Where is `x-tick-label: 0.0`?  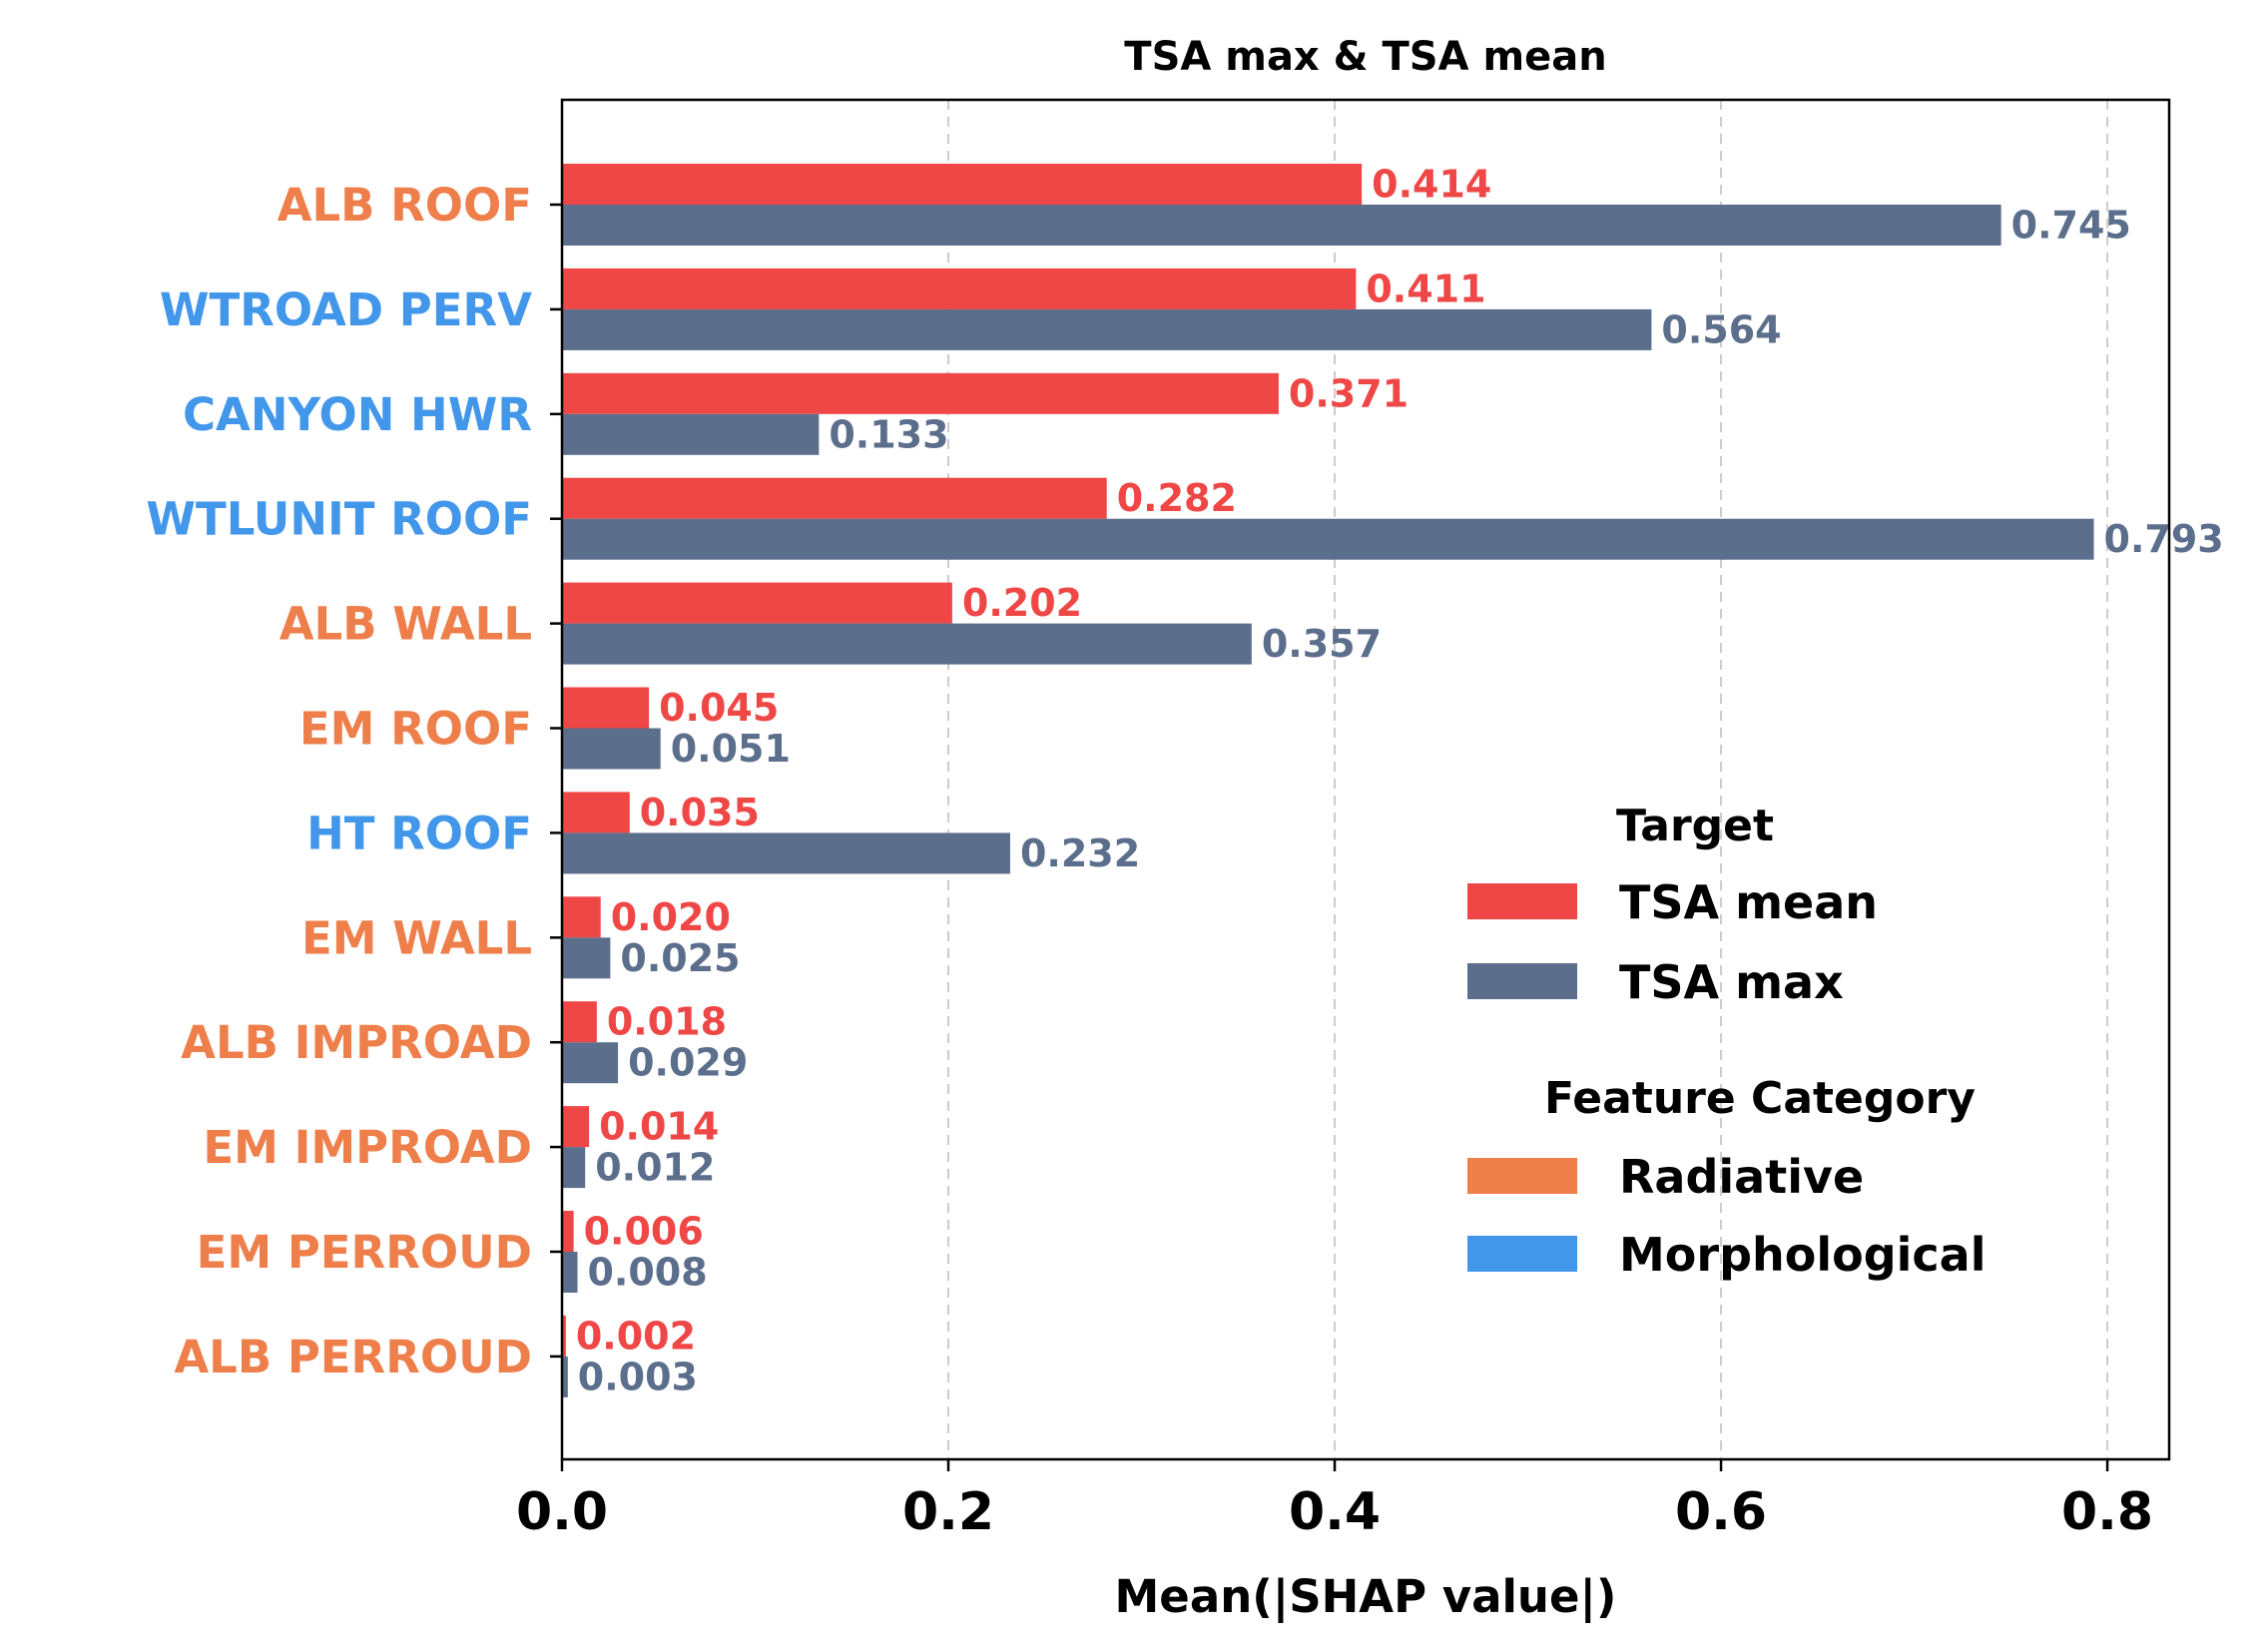 x-tick-label: 0.0 is located at coordinates (562, 1512).